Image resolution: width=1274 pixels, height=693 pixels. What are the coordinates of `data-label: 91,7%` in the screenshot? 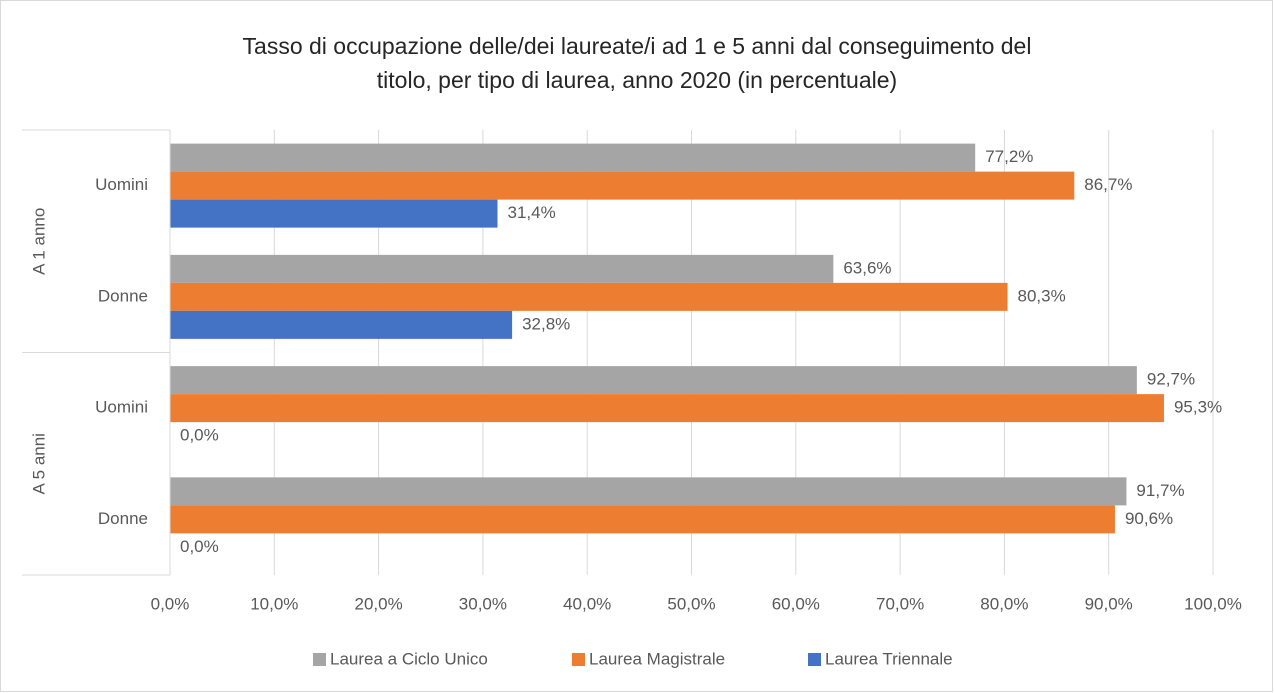 It's located at (1160, 490).